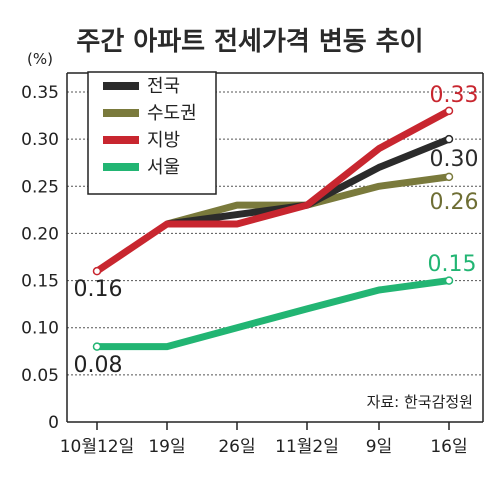  Describe the element at coordinates (307, 447) in the screenshot. I see `x-tick-label: 11월2일` at that location.